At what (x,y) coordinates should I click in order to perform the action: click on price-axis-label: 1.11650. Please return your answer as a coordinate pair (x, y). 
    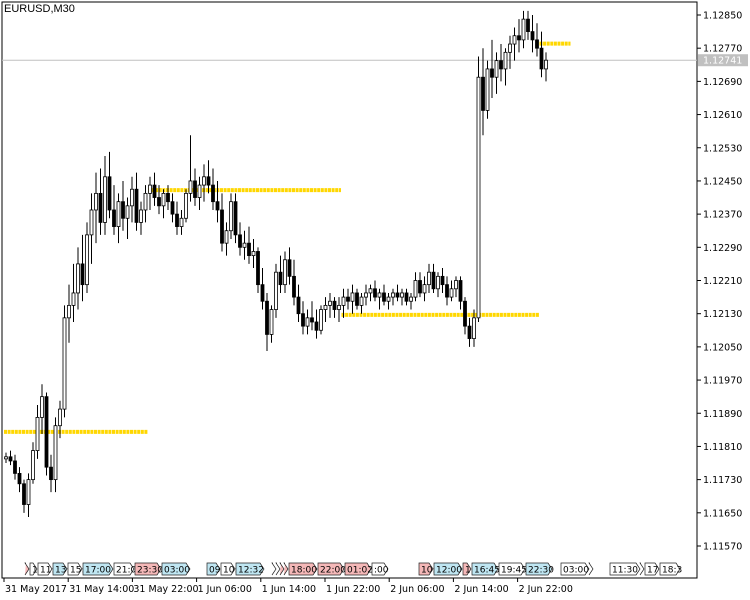
    Looking at the image, I should click on (722, 513).